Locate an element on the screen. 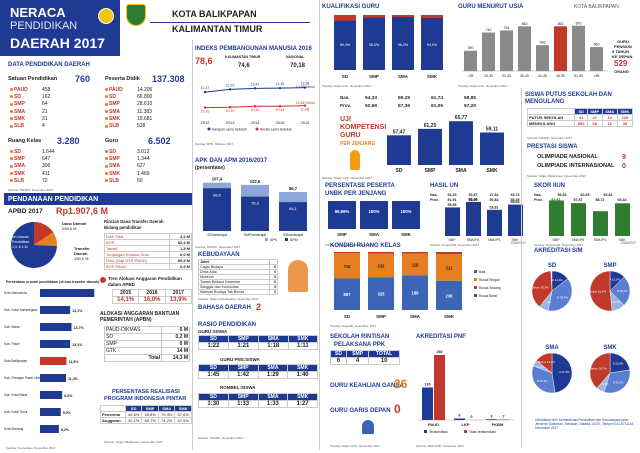  akreditasi-pie-label: SMK is located at coordinates (610, 348).